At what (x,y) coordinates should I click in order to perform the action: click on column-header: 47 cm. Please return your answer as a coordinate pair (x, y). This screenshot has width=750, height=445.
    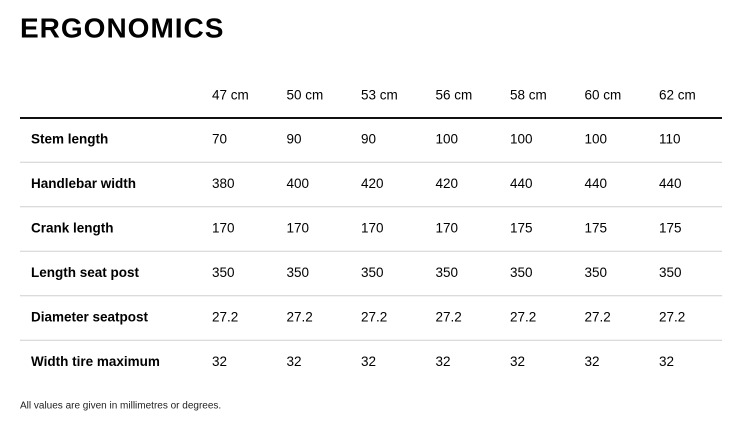
    Looking at the image, I should click on (230, 95).